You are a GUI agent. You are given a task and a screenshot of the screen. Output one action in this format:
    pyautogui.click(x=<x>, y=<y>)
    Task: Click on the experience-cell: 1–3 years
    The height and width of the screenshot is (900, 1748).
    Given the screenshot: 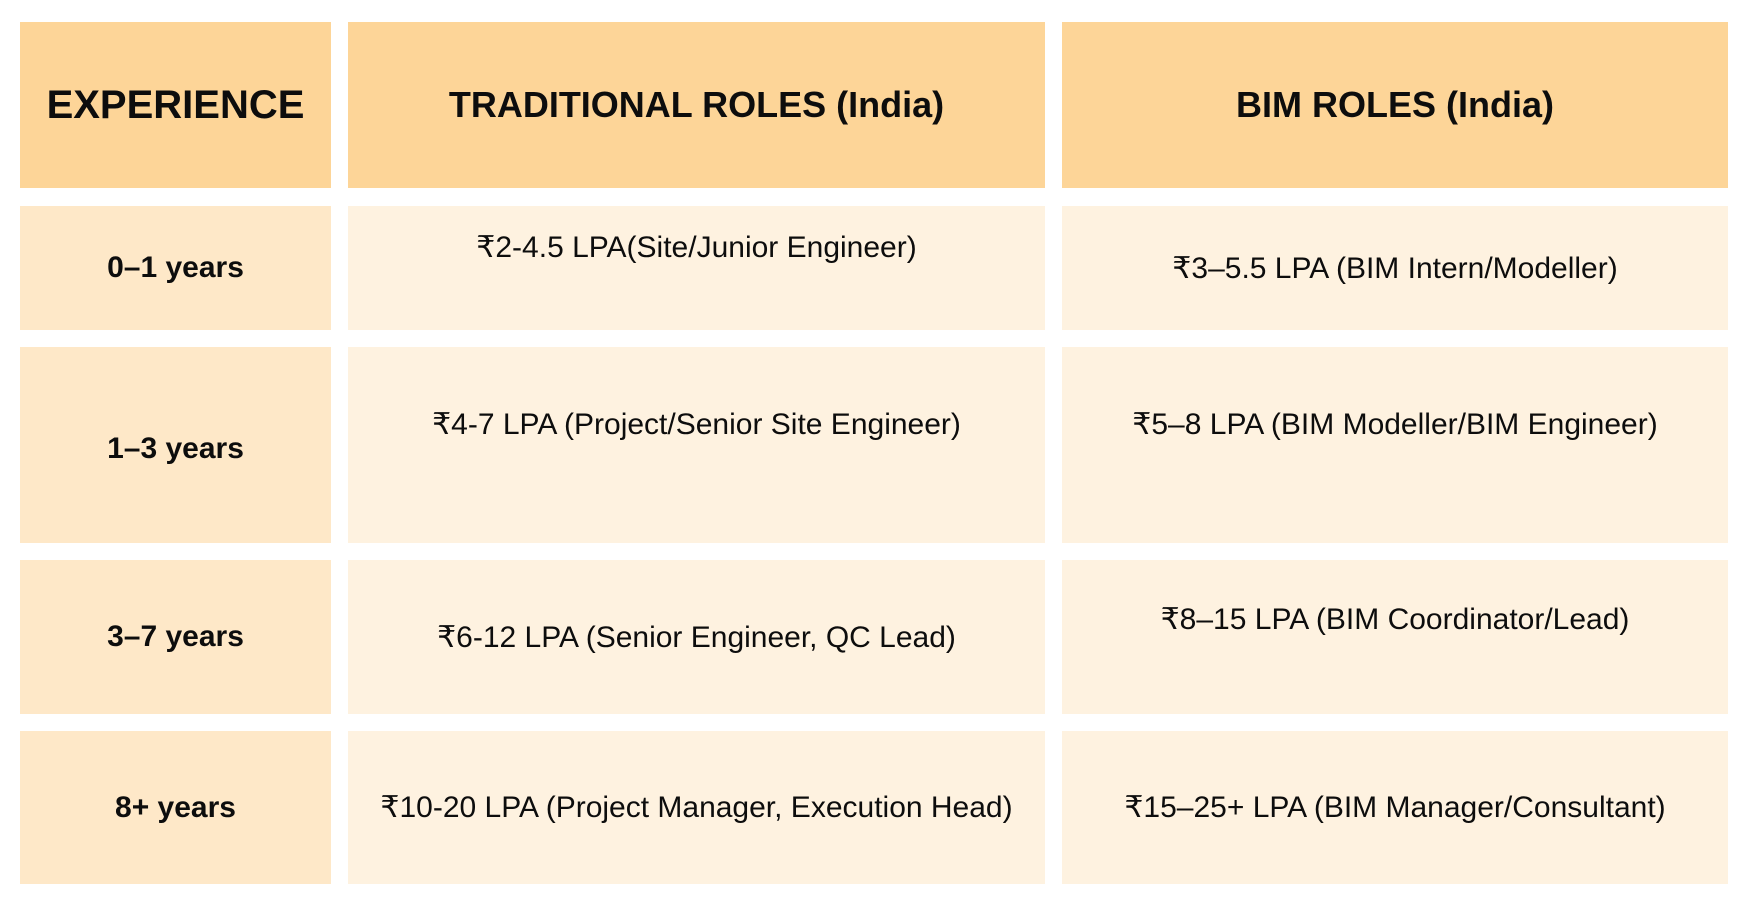 What is the action you would take?
    pyautogui.click(x=175, y=445)
    